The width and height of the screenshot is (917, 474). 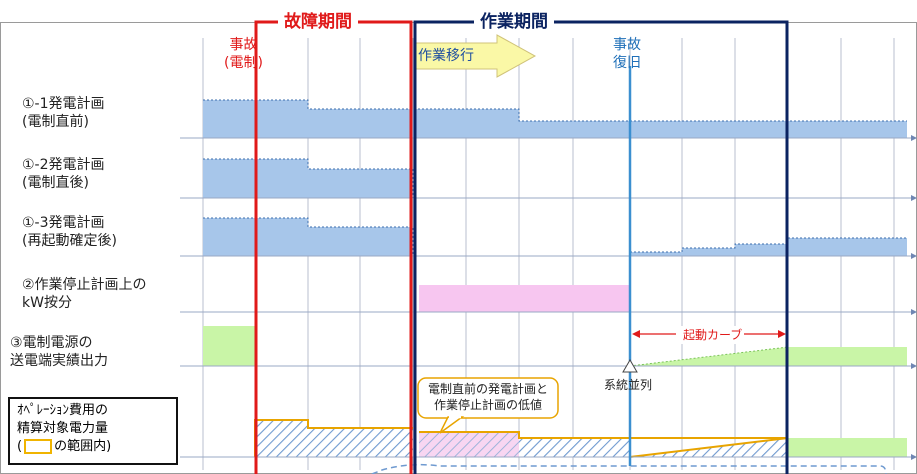 What do you see at coordinates (59, 352) in the screenshot?
I see `row-label-actual-output: ③電制電源の 送電端実績出力` at bounding box center [59, 352].